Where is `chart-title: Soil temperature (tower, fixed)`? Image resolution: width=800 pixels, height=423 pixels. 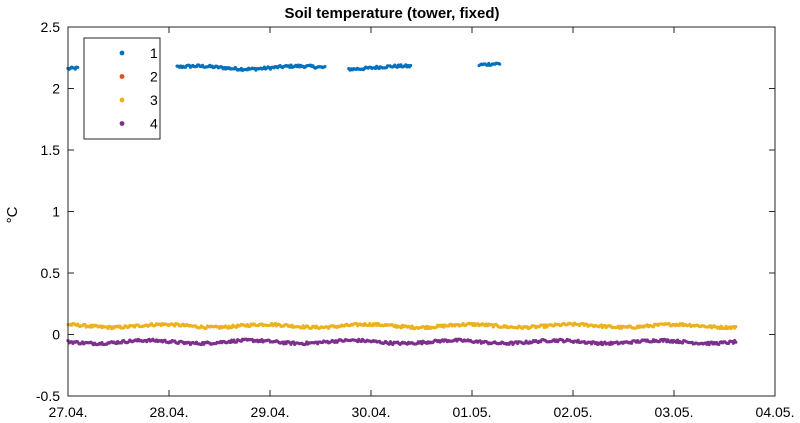 chart-title: Soil temperature (tower, fixed) is located at coordinates (391, 13).